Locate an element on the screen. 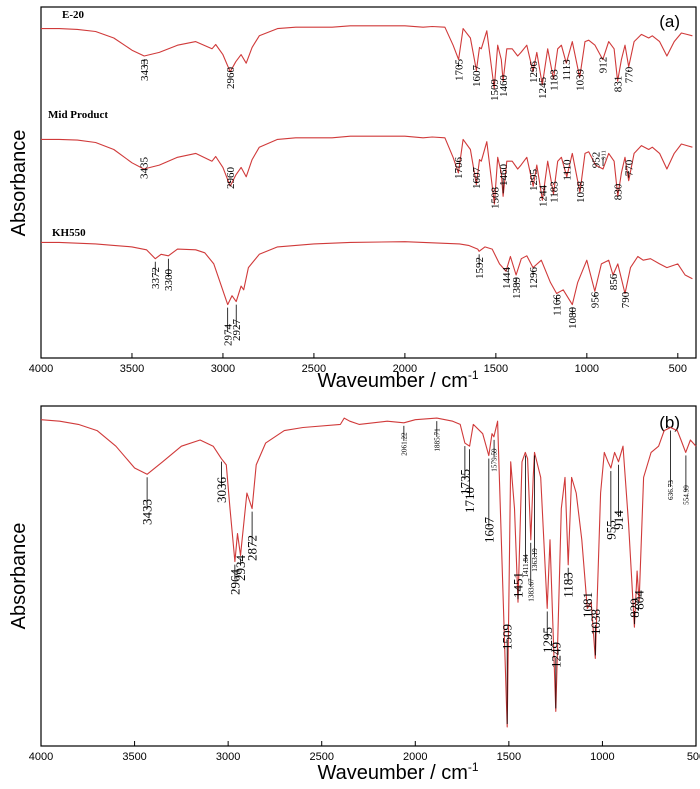 This screenshot has height=789, width=700. peak-label-1592: 1592 is located at coordinates (480, 268).